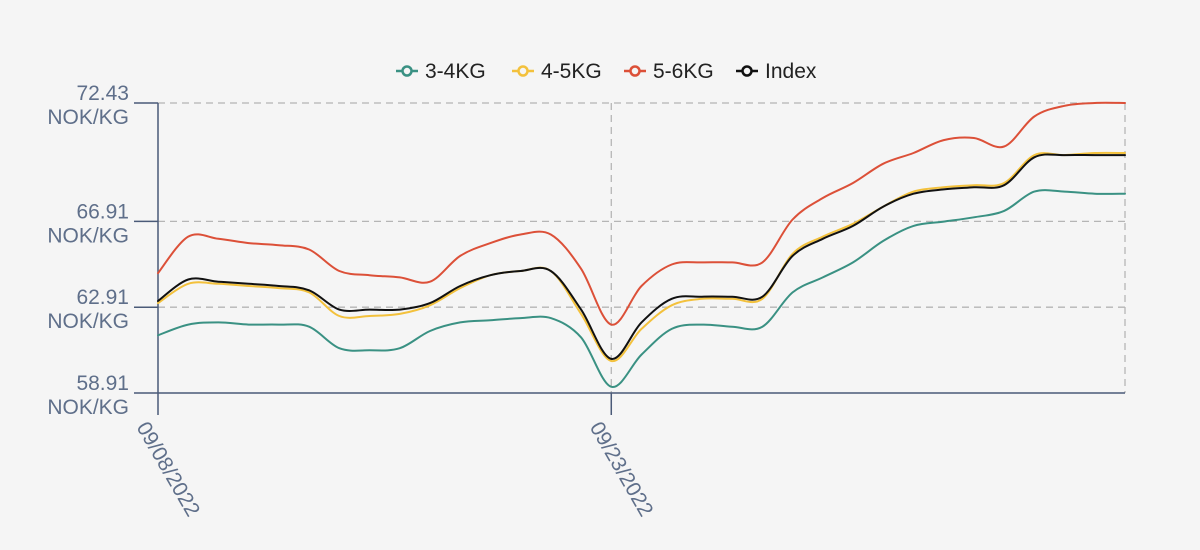  Describe the element at coordinates (791, 71) in the screenshot. I see `legend-label: Index` at that location.